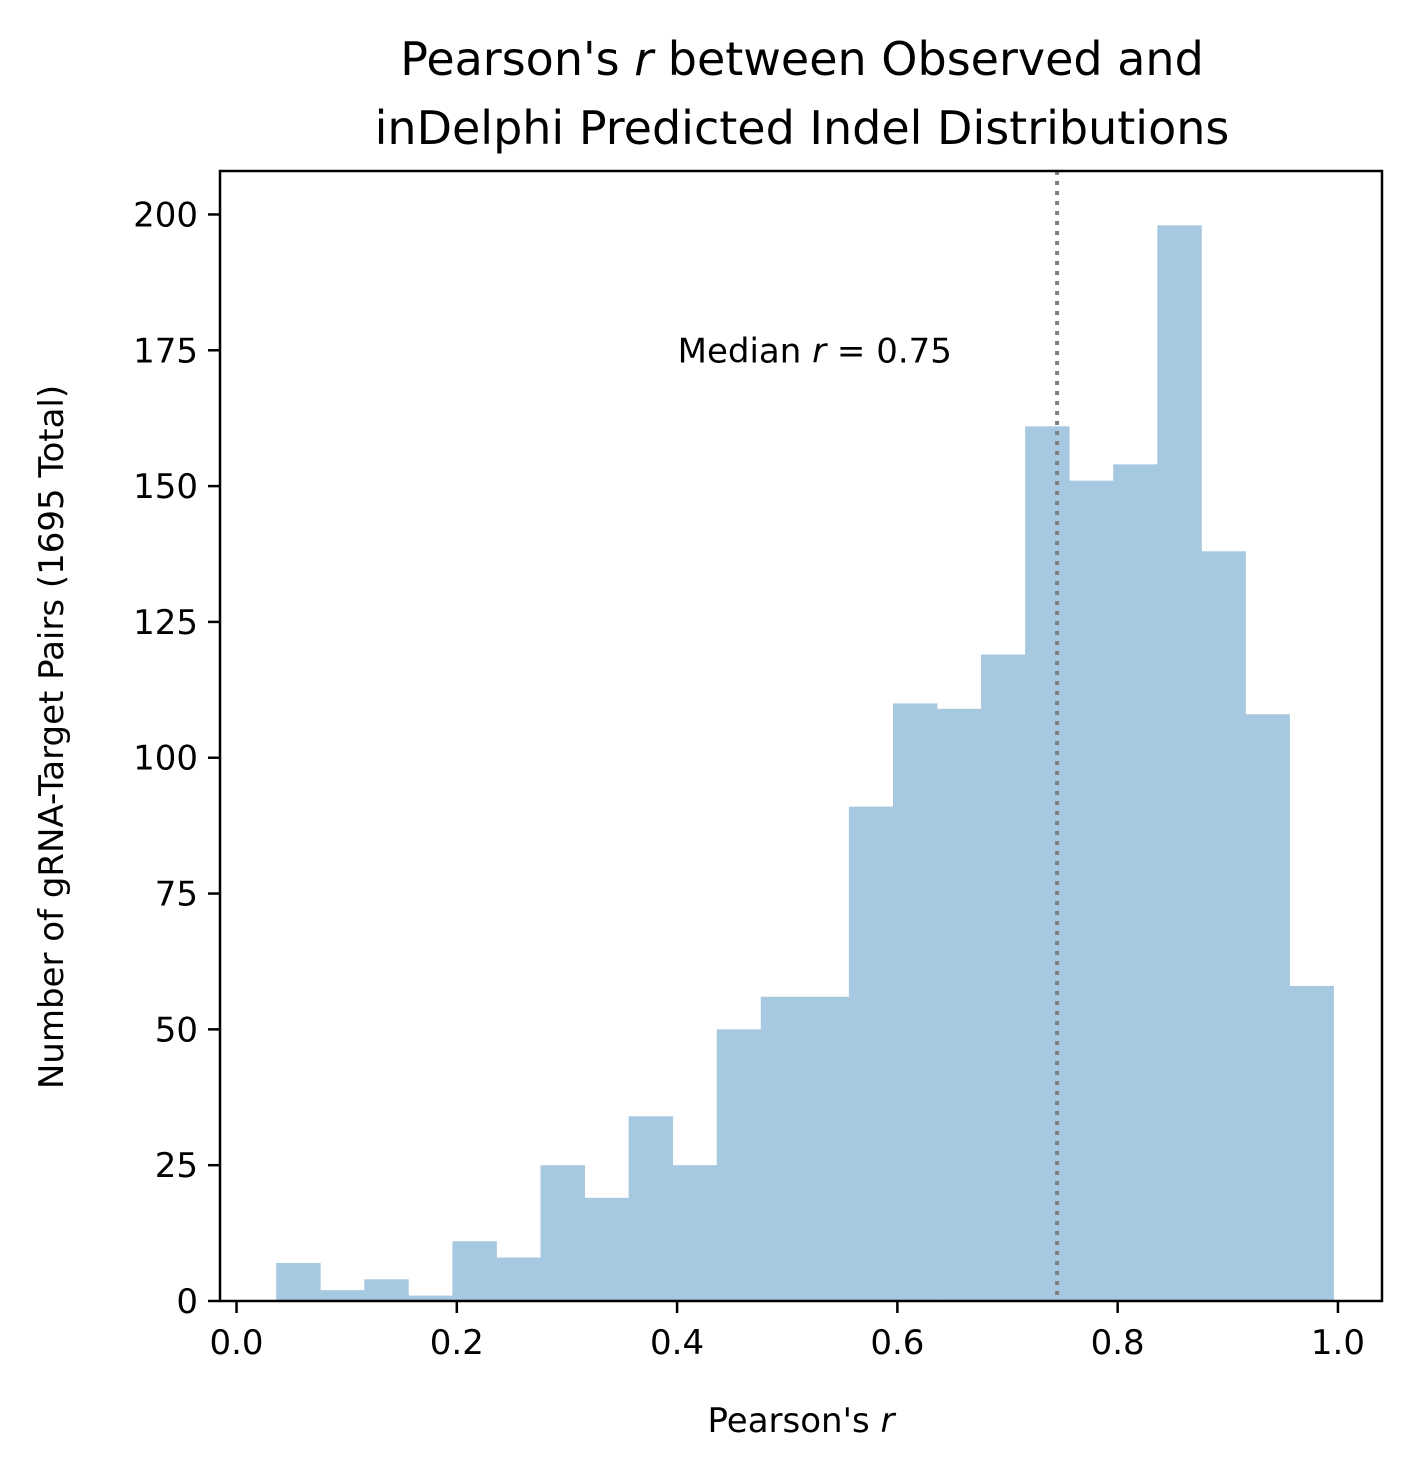 This screenshot has width=1411, height=1473. I want to click on y-tick-label: 25, so click(176, 1166).